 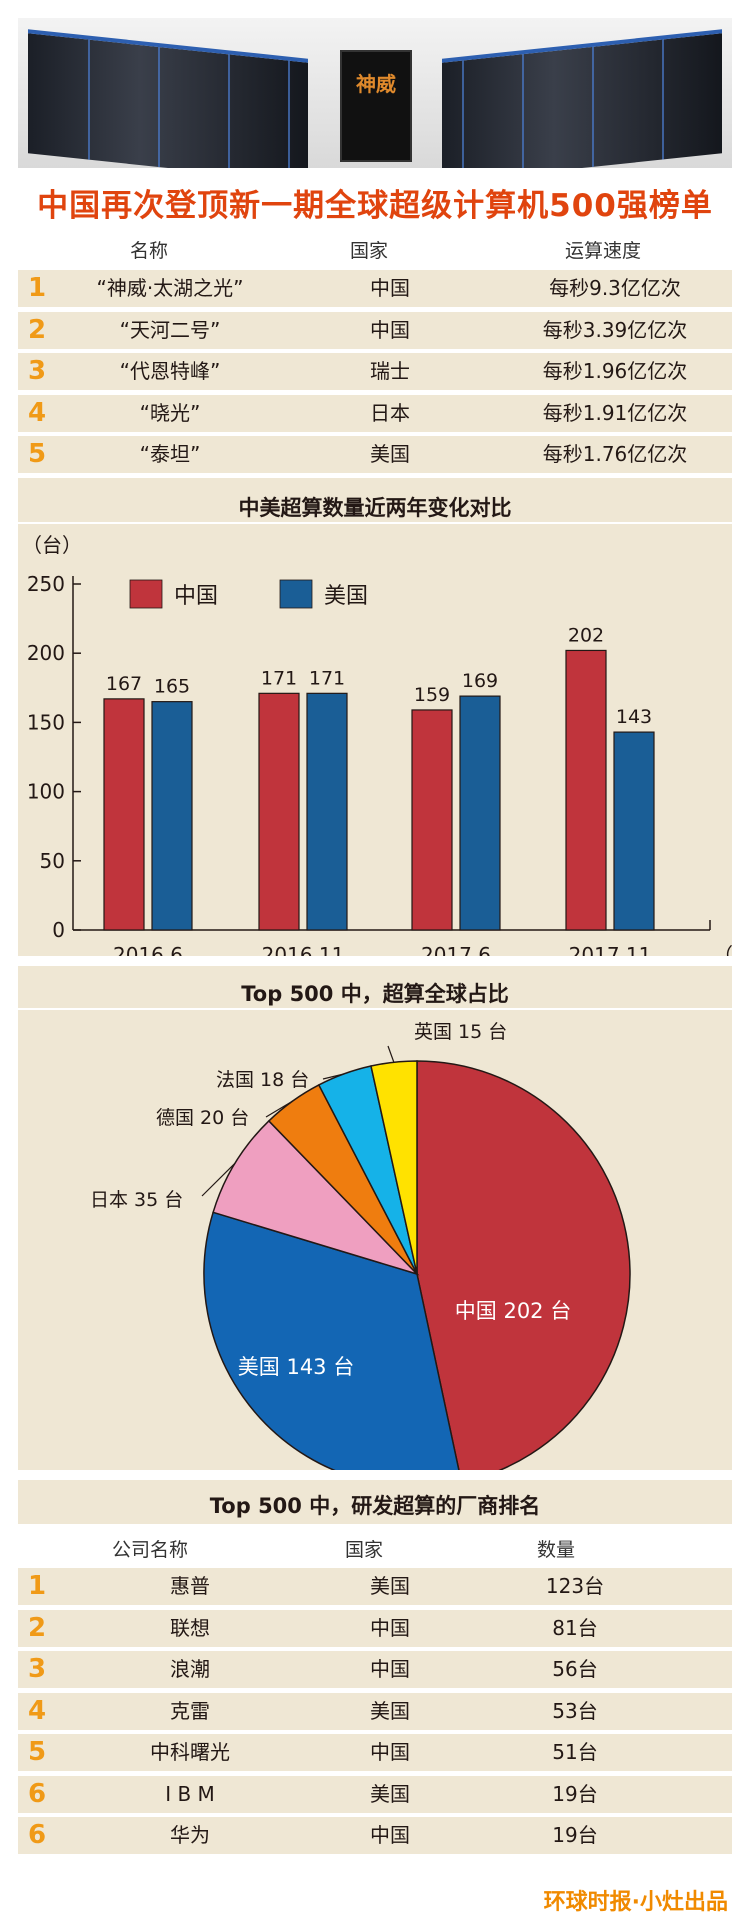 What do you see at coordinates (296, 1367) in the screenshot?
I see `pie-label-usa: 美国 143 台` at bounding box center [296, 1367].